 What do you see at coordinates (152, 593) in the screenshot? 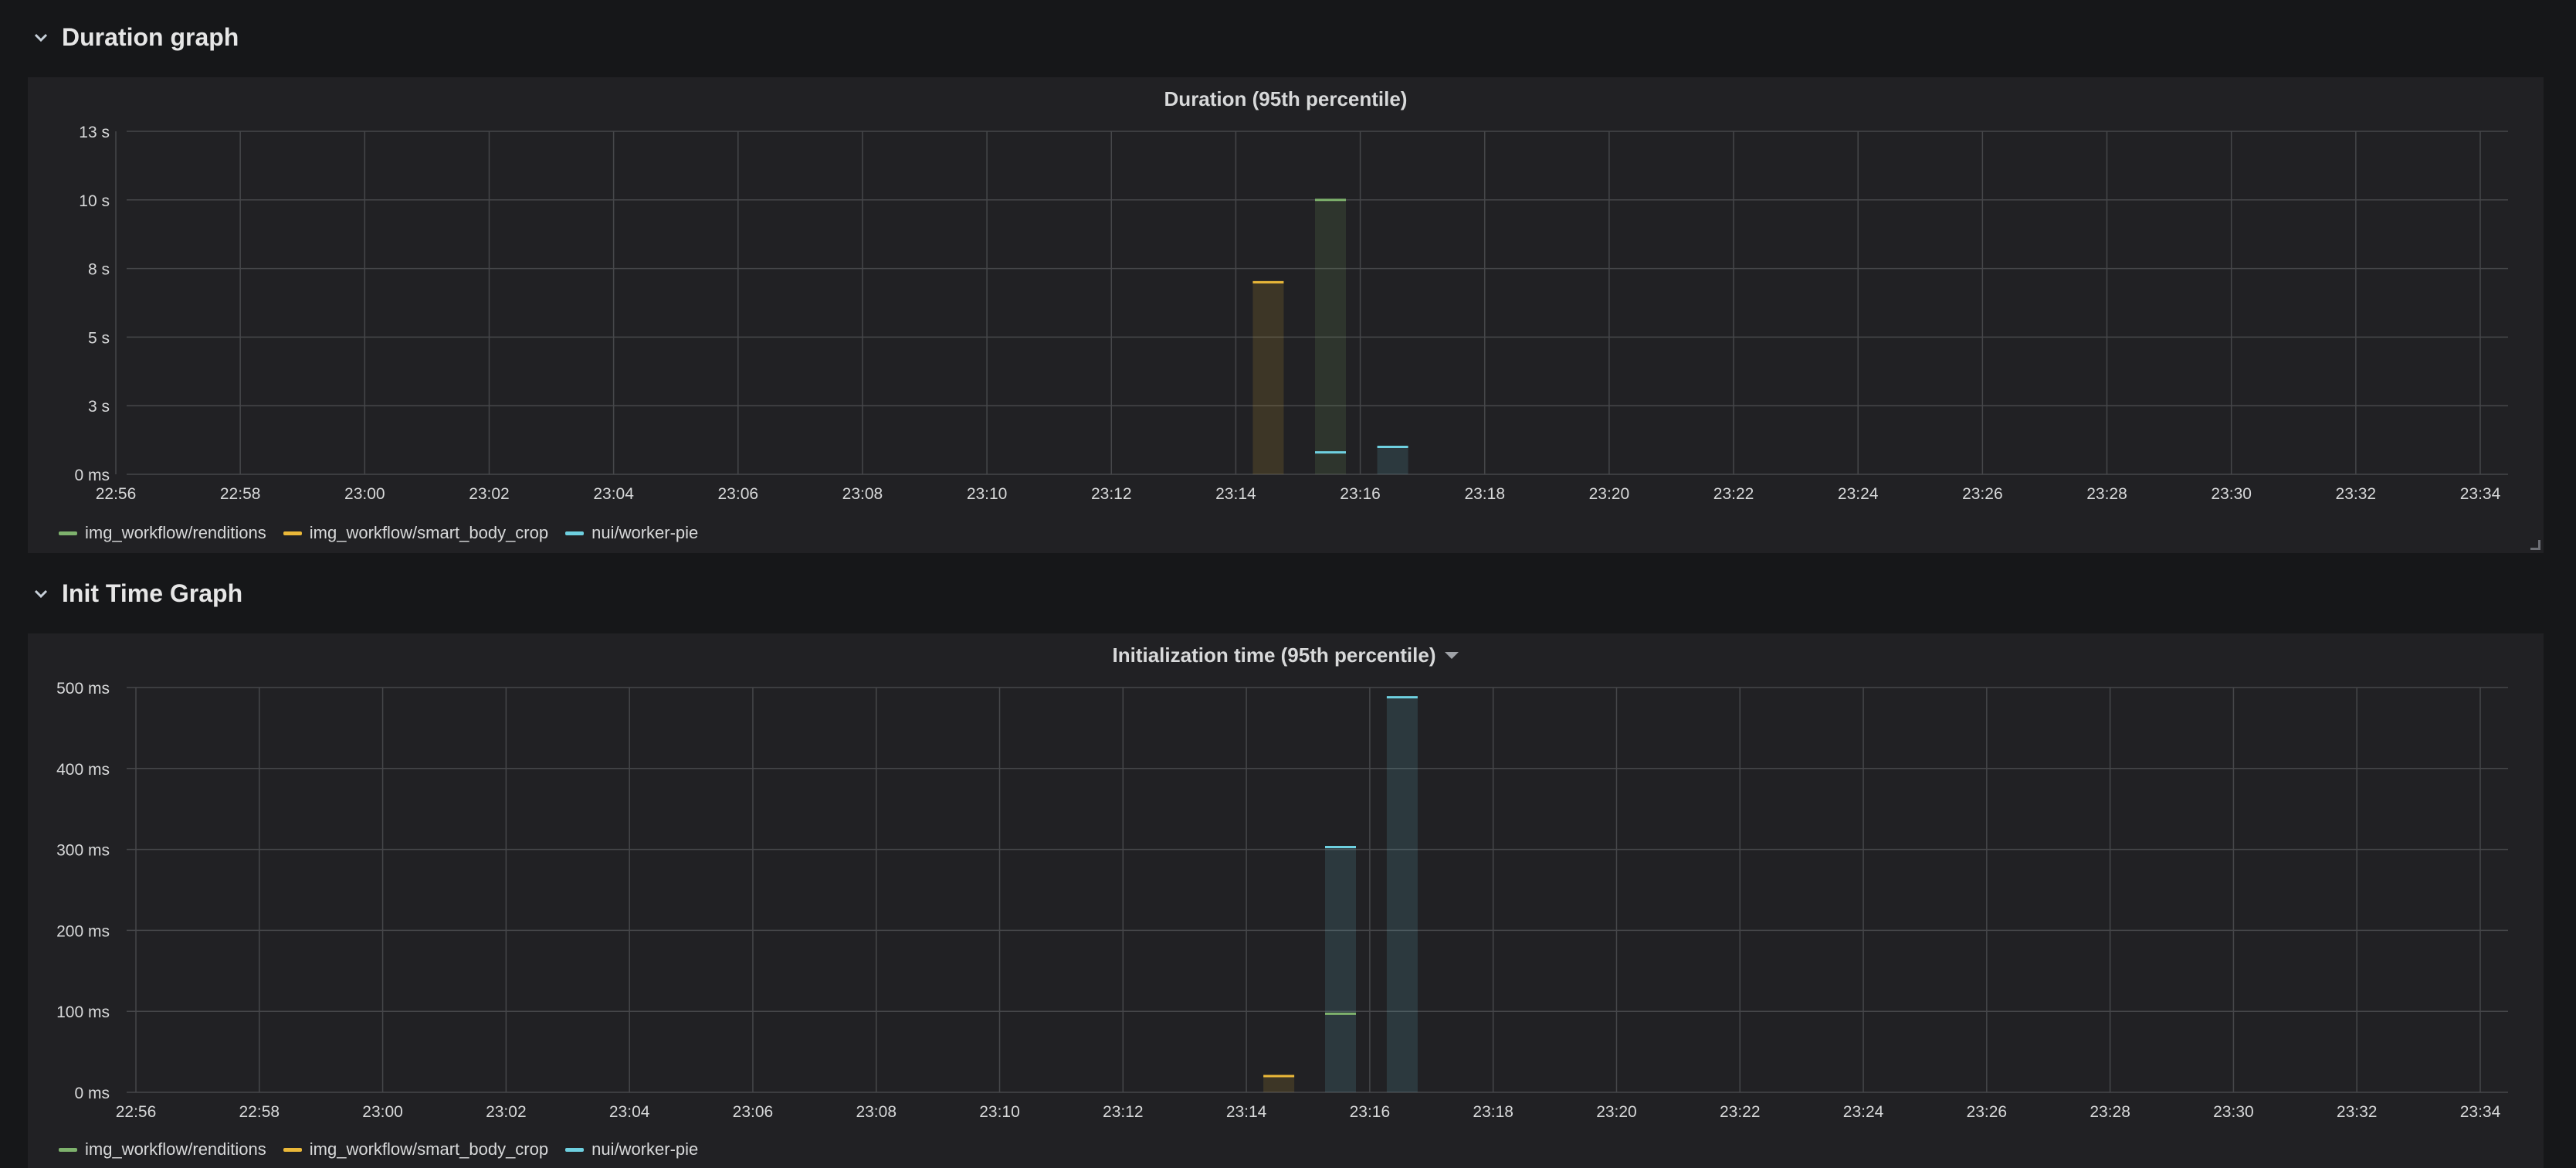
I see `row-title: Init Time Graph` at bounding box center [152, 593].